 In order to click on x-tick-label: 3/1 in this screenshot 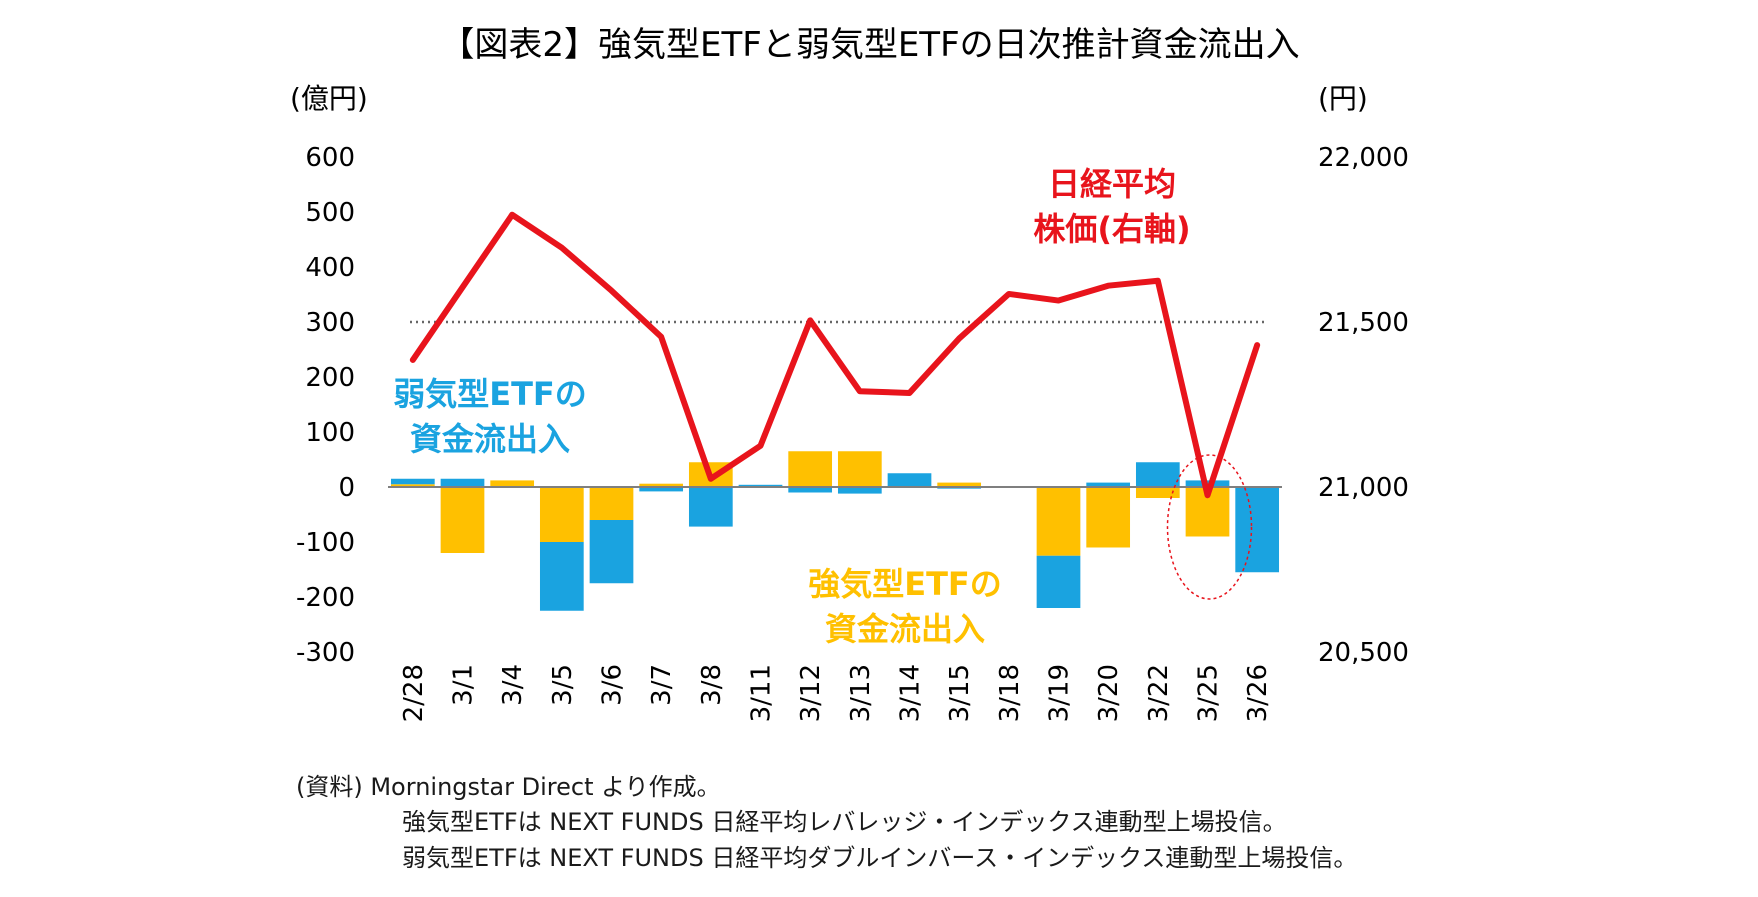, I will do `click(464, 685)`.